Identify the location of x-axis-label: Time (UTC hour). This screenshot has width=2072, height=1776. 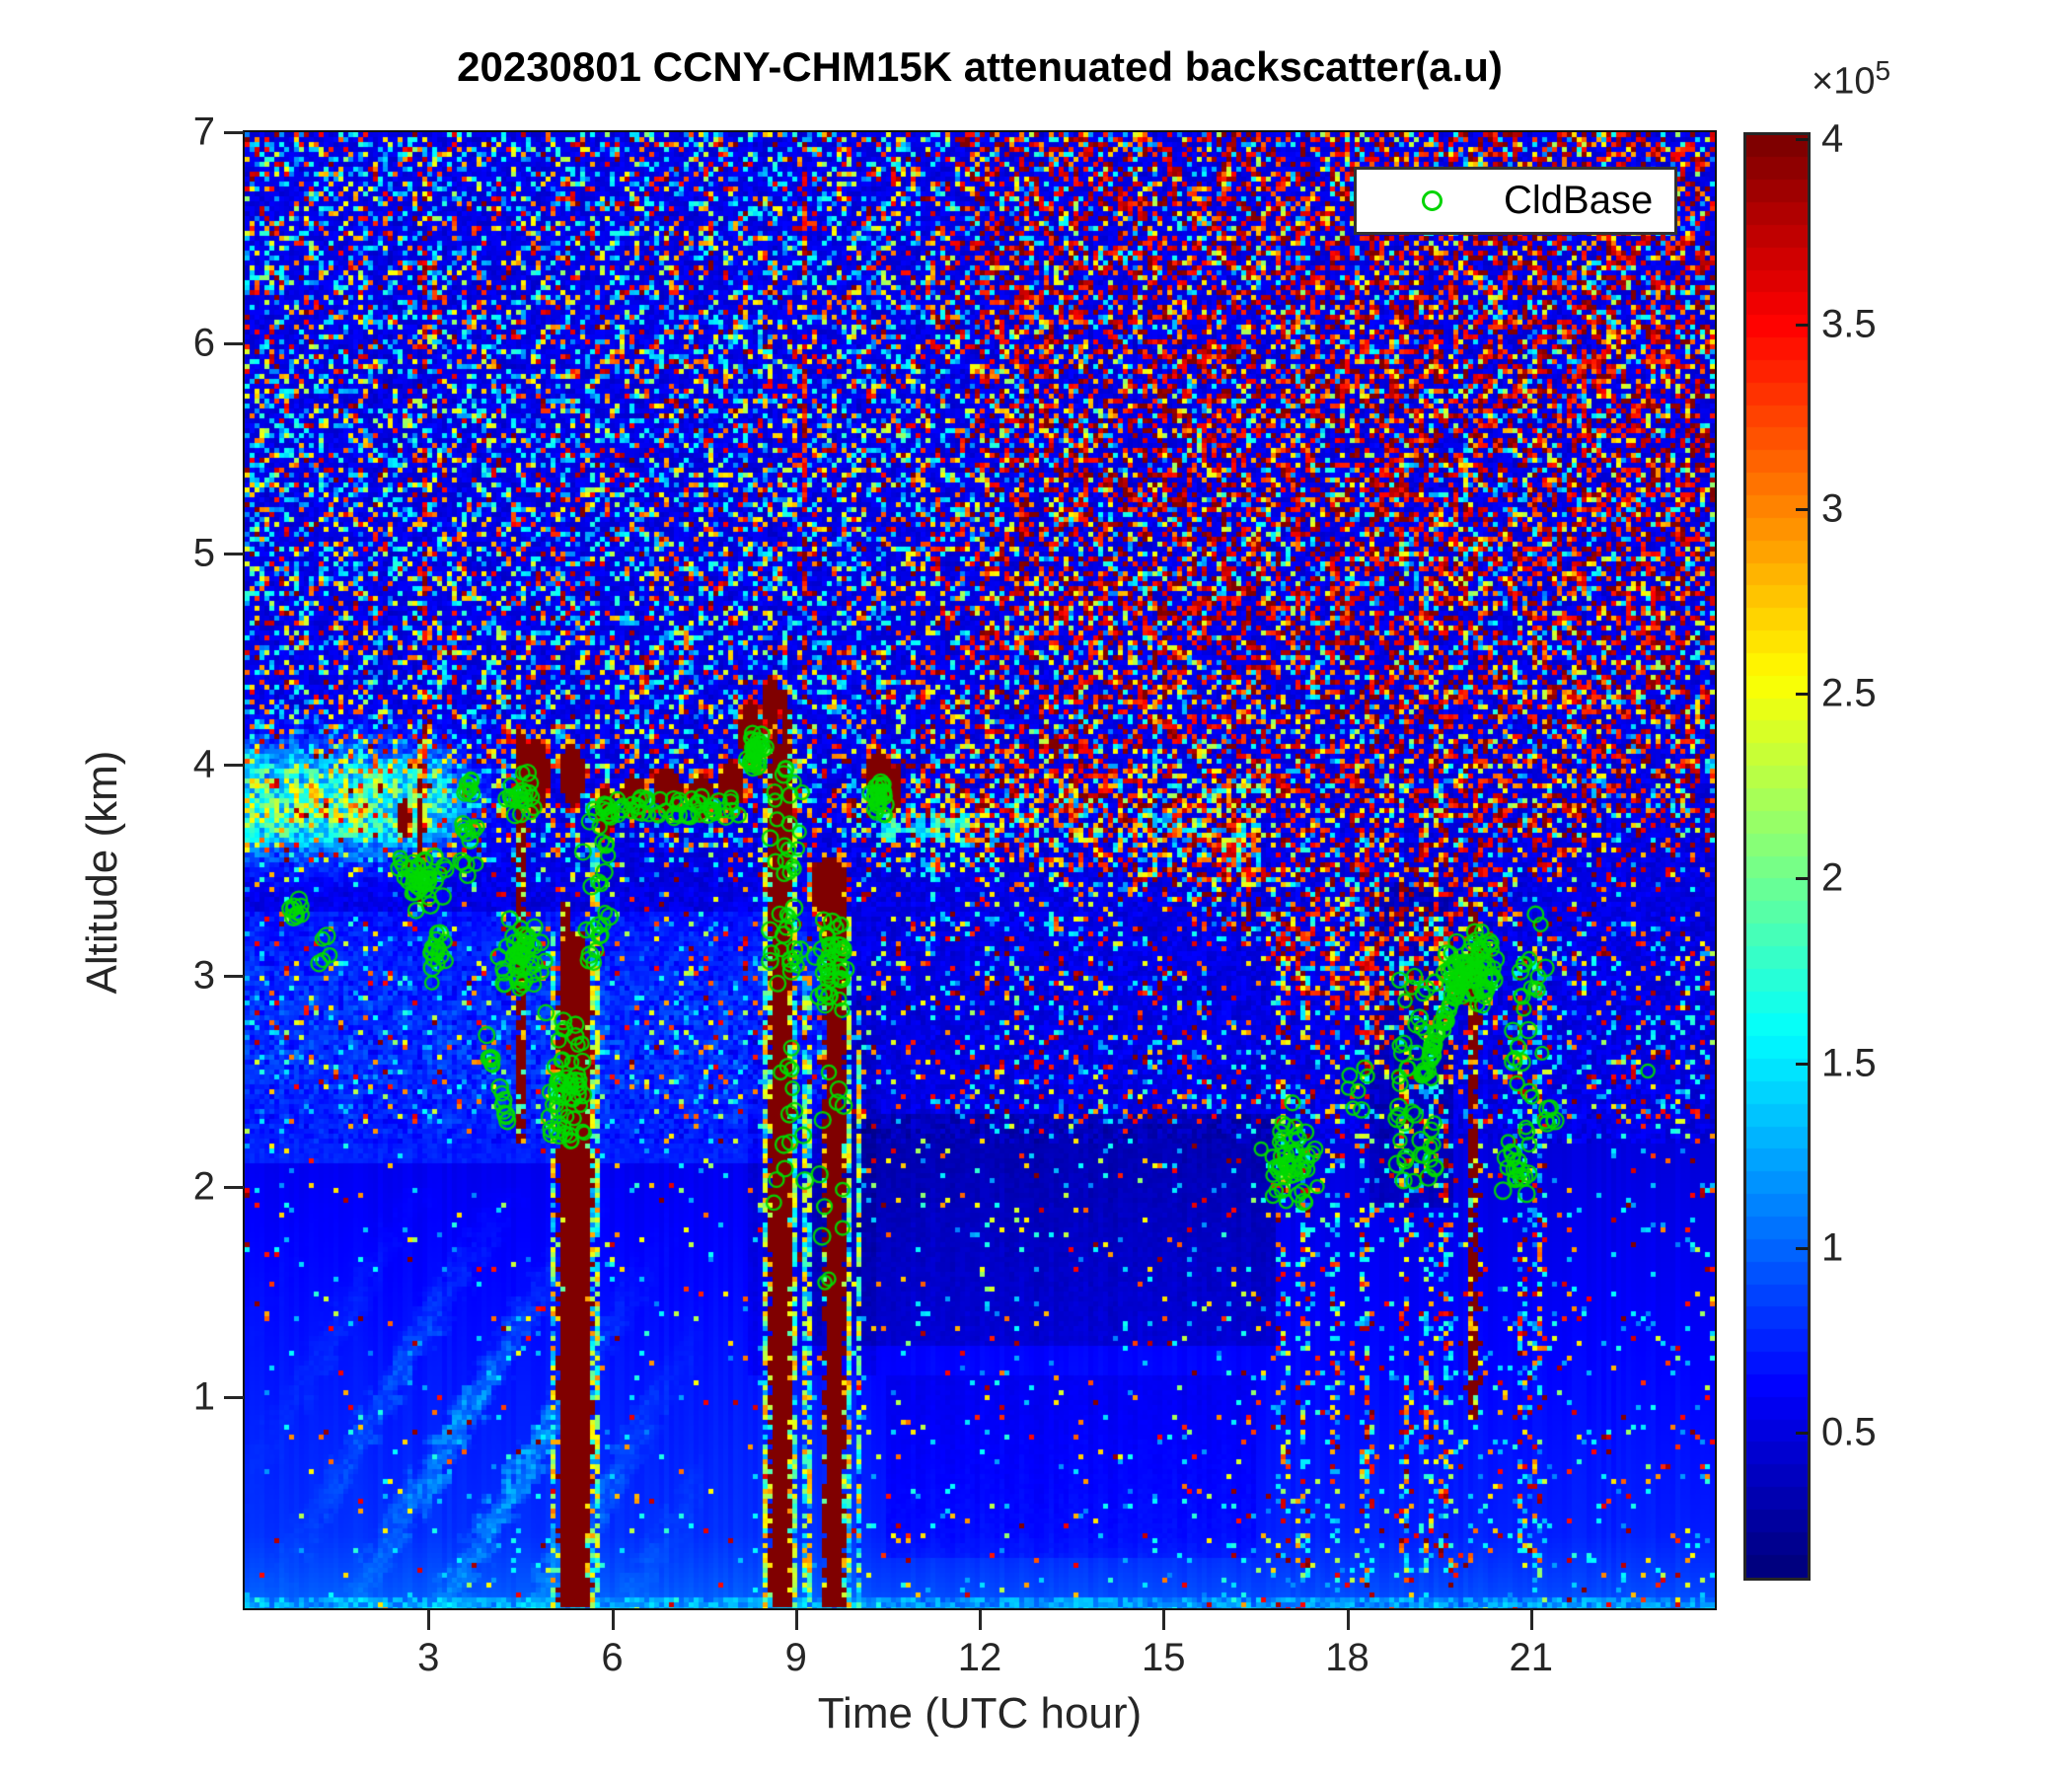
(980, 1714).